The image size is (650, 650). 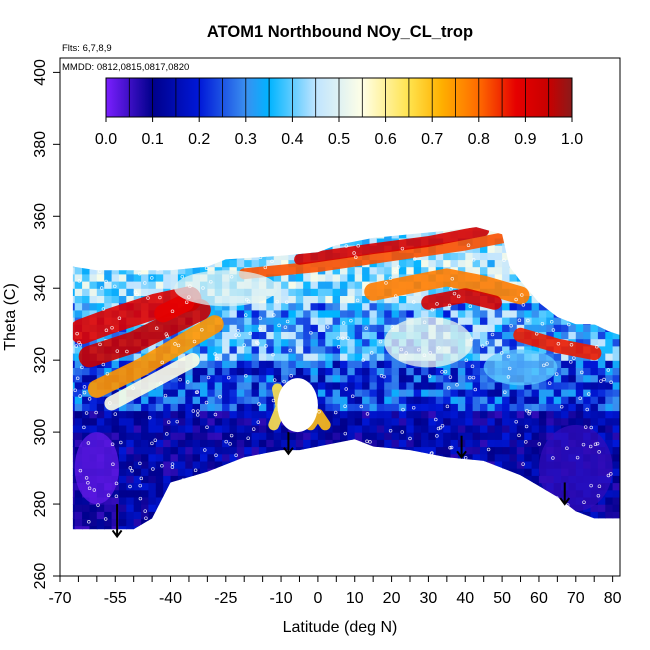 What do you see at coordinates (461, 454) in the screenshot?
I see `flight-arrow-head` at bounding box center [461, 454].